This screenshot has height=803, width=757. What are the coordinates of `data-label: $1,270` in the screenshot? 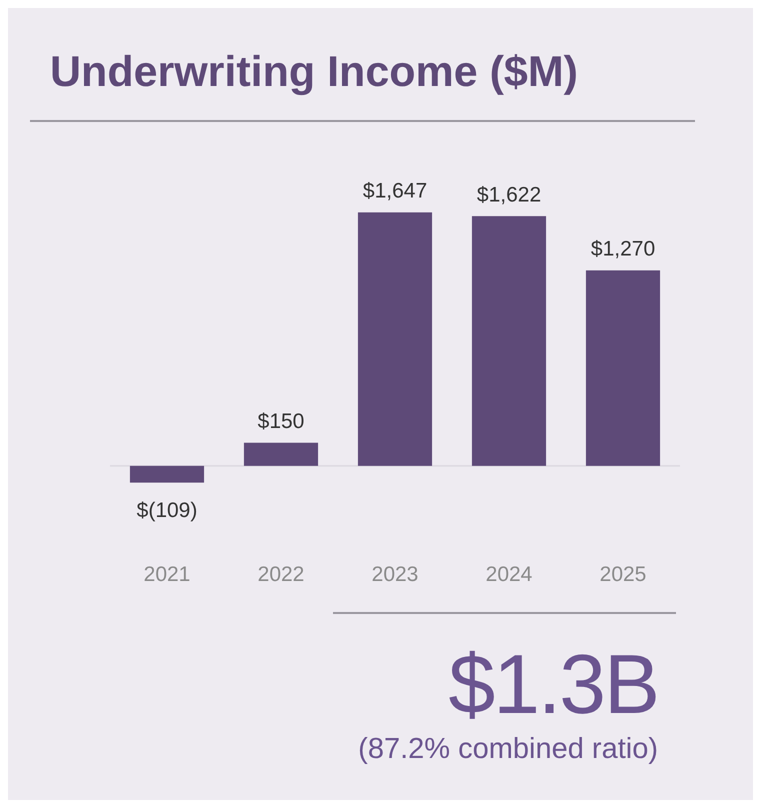 It's located at (623, 249).